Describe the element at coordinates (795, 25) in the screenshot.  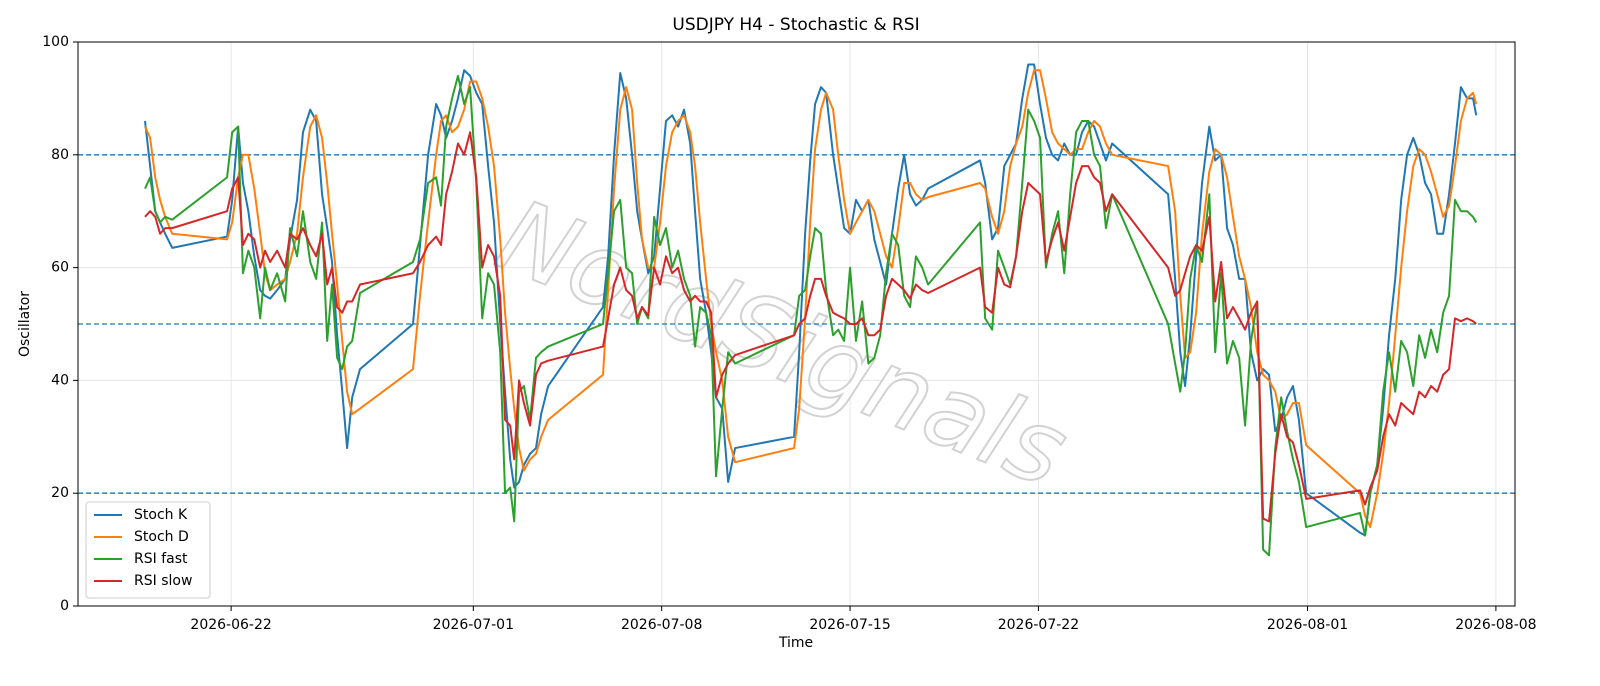
I see `chart-title: USDJPY H4 - Stochastic & RSI` at that location.